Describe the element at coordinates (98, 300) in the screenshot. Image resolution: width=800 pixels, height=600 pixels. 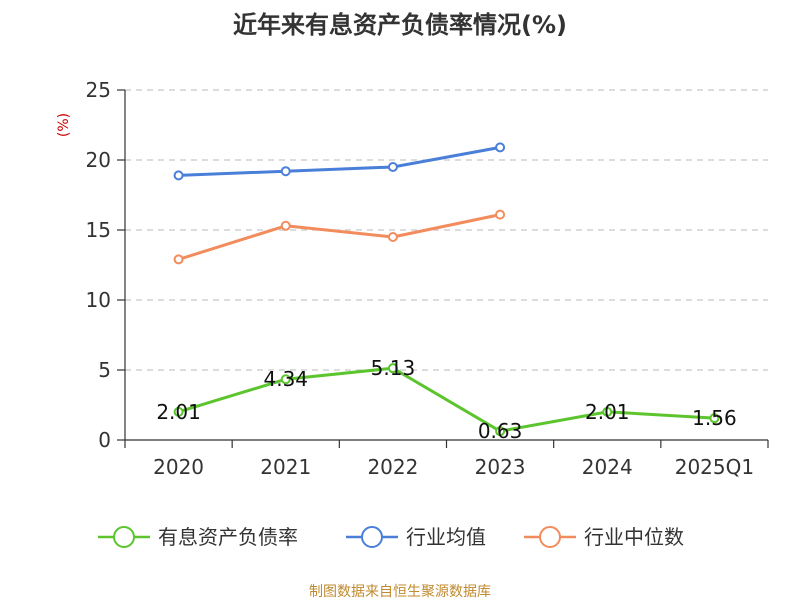
I see `y-tick-label: 10` at that location.